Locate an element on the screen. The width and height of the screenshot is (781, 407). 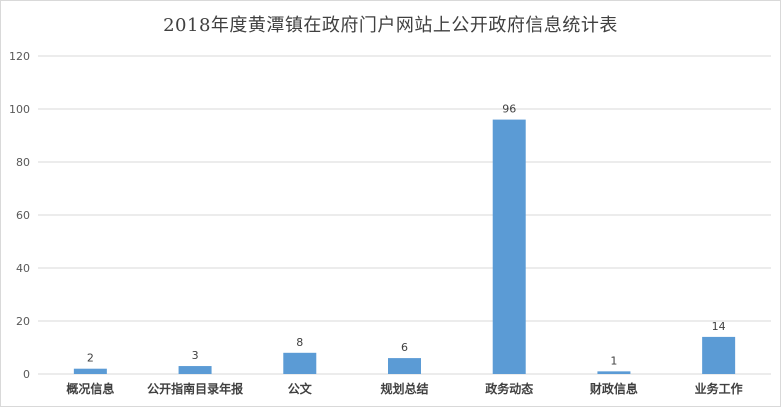
category-label-4: 规划总结 is located at coordinates (404, 388).